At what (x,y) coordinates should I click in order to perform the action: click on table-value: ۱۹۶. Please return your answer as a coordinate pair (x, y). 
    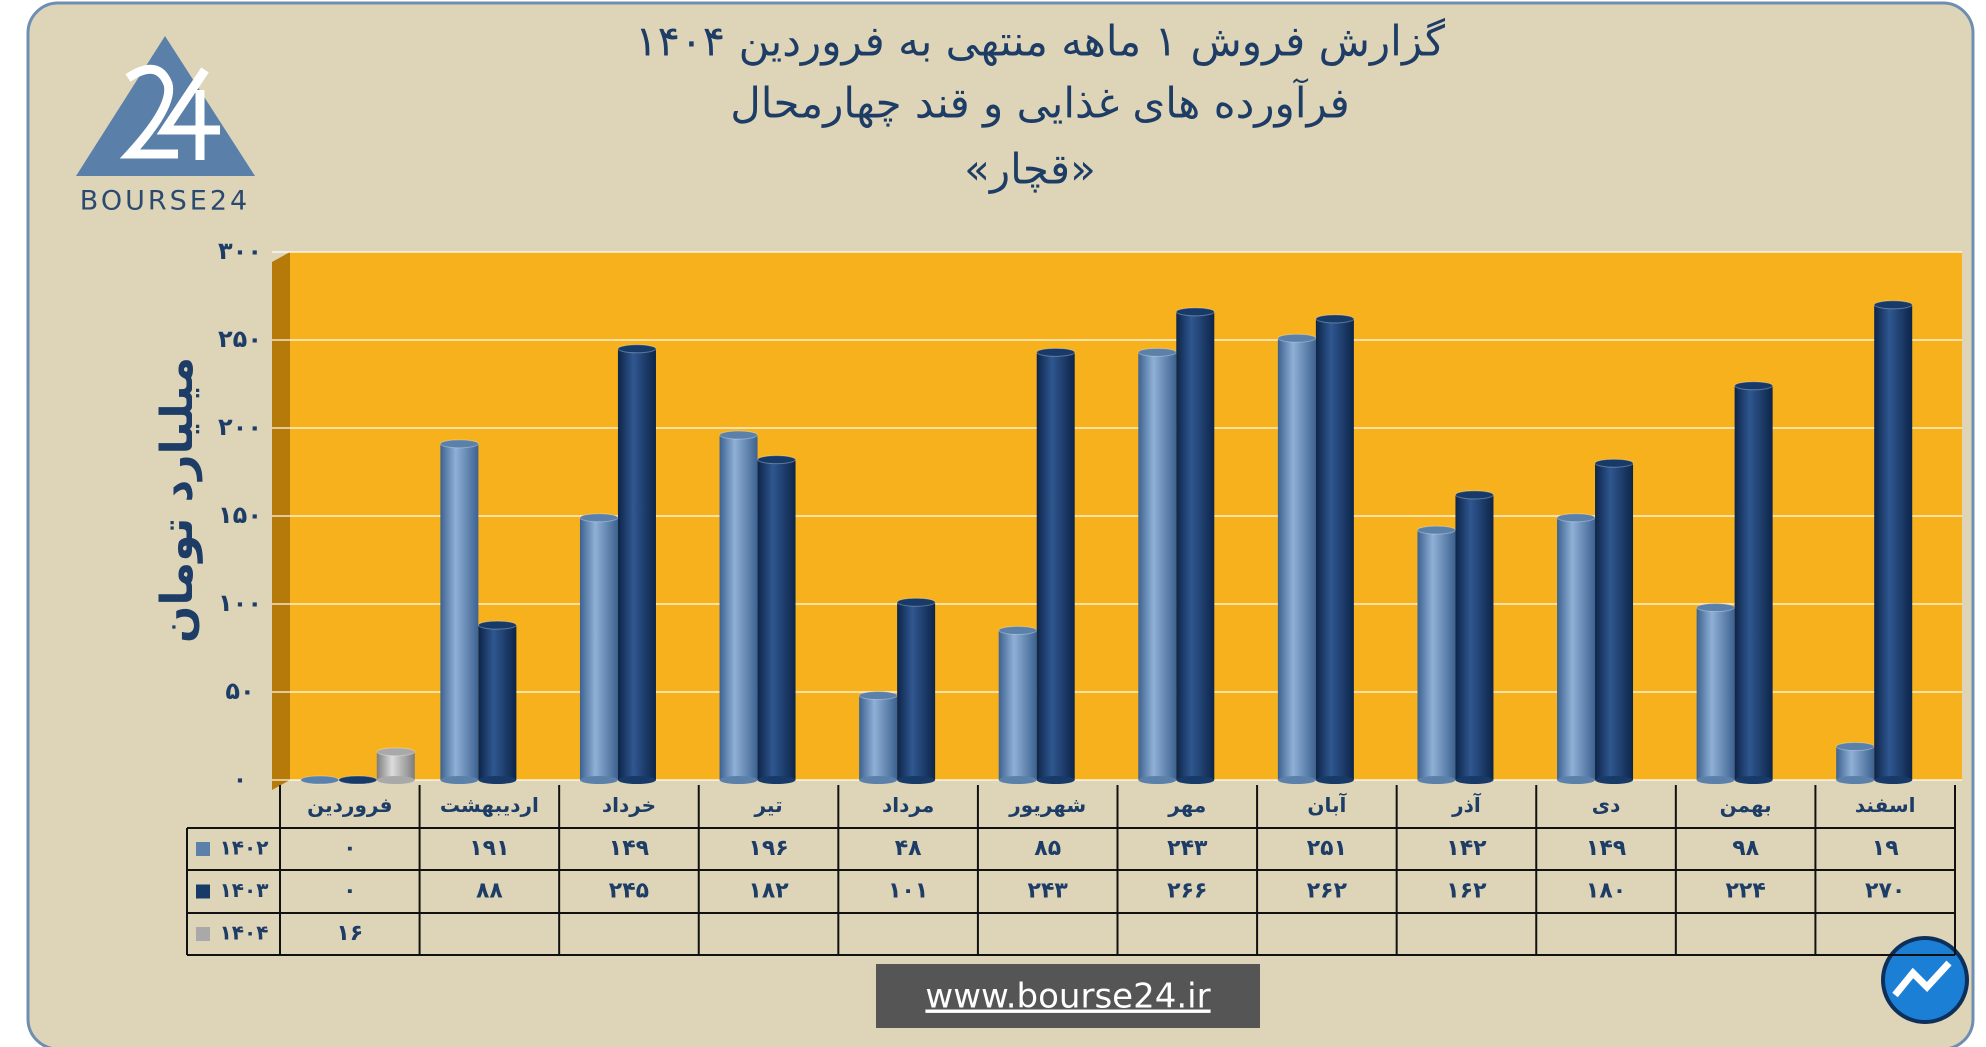
    Looking at the image, I should click on (768, 848).